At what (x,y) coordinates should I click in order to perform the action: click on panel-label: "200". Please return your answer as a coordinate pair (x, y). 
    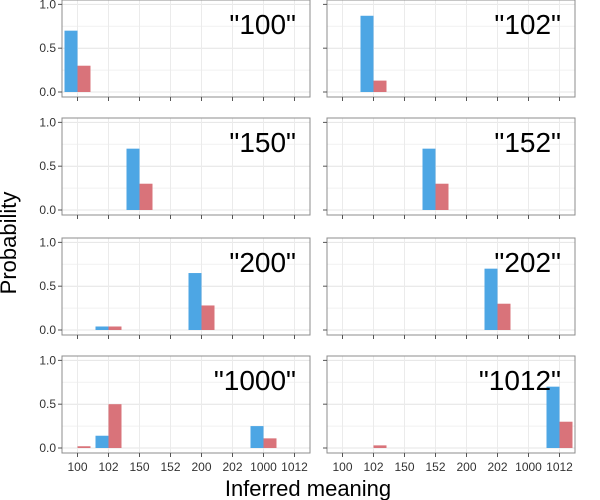
    Looking at the image, I should click on (262, 262).